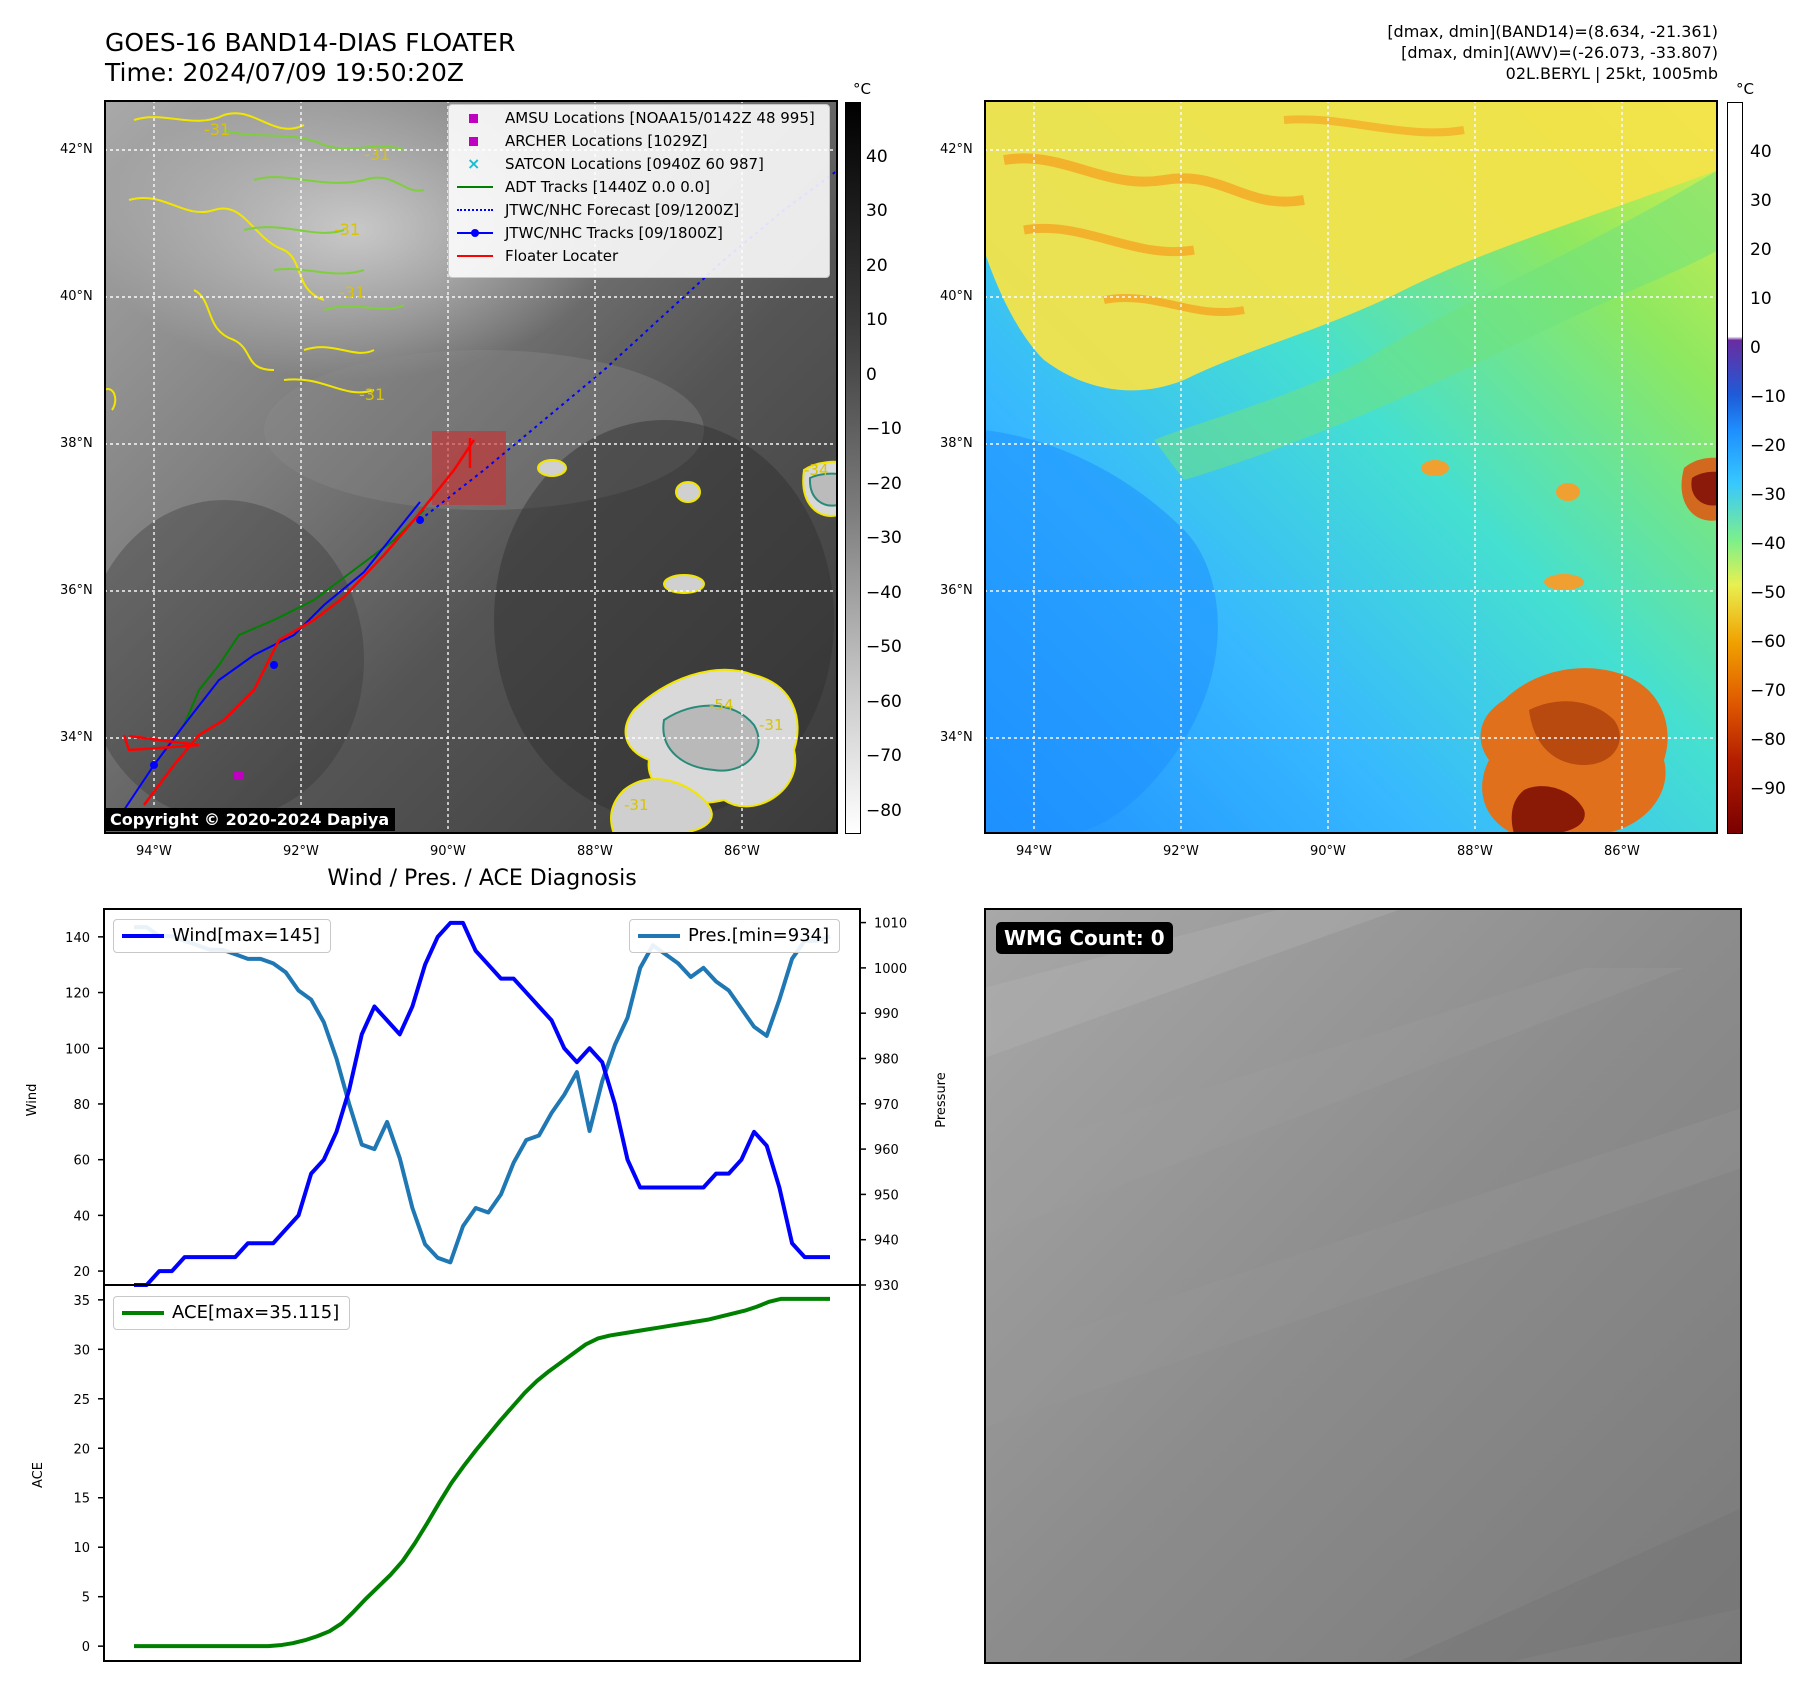 The width and height of the screenshot is (1797, 1690). What do you see at coordinates (1034, 851) in the screenshot?
I see `lon-tick: 94°W` at bounding box center [1034, 851].